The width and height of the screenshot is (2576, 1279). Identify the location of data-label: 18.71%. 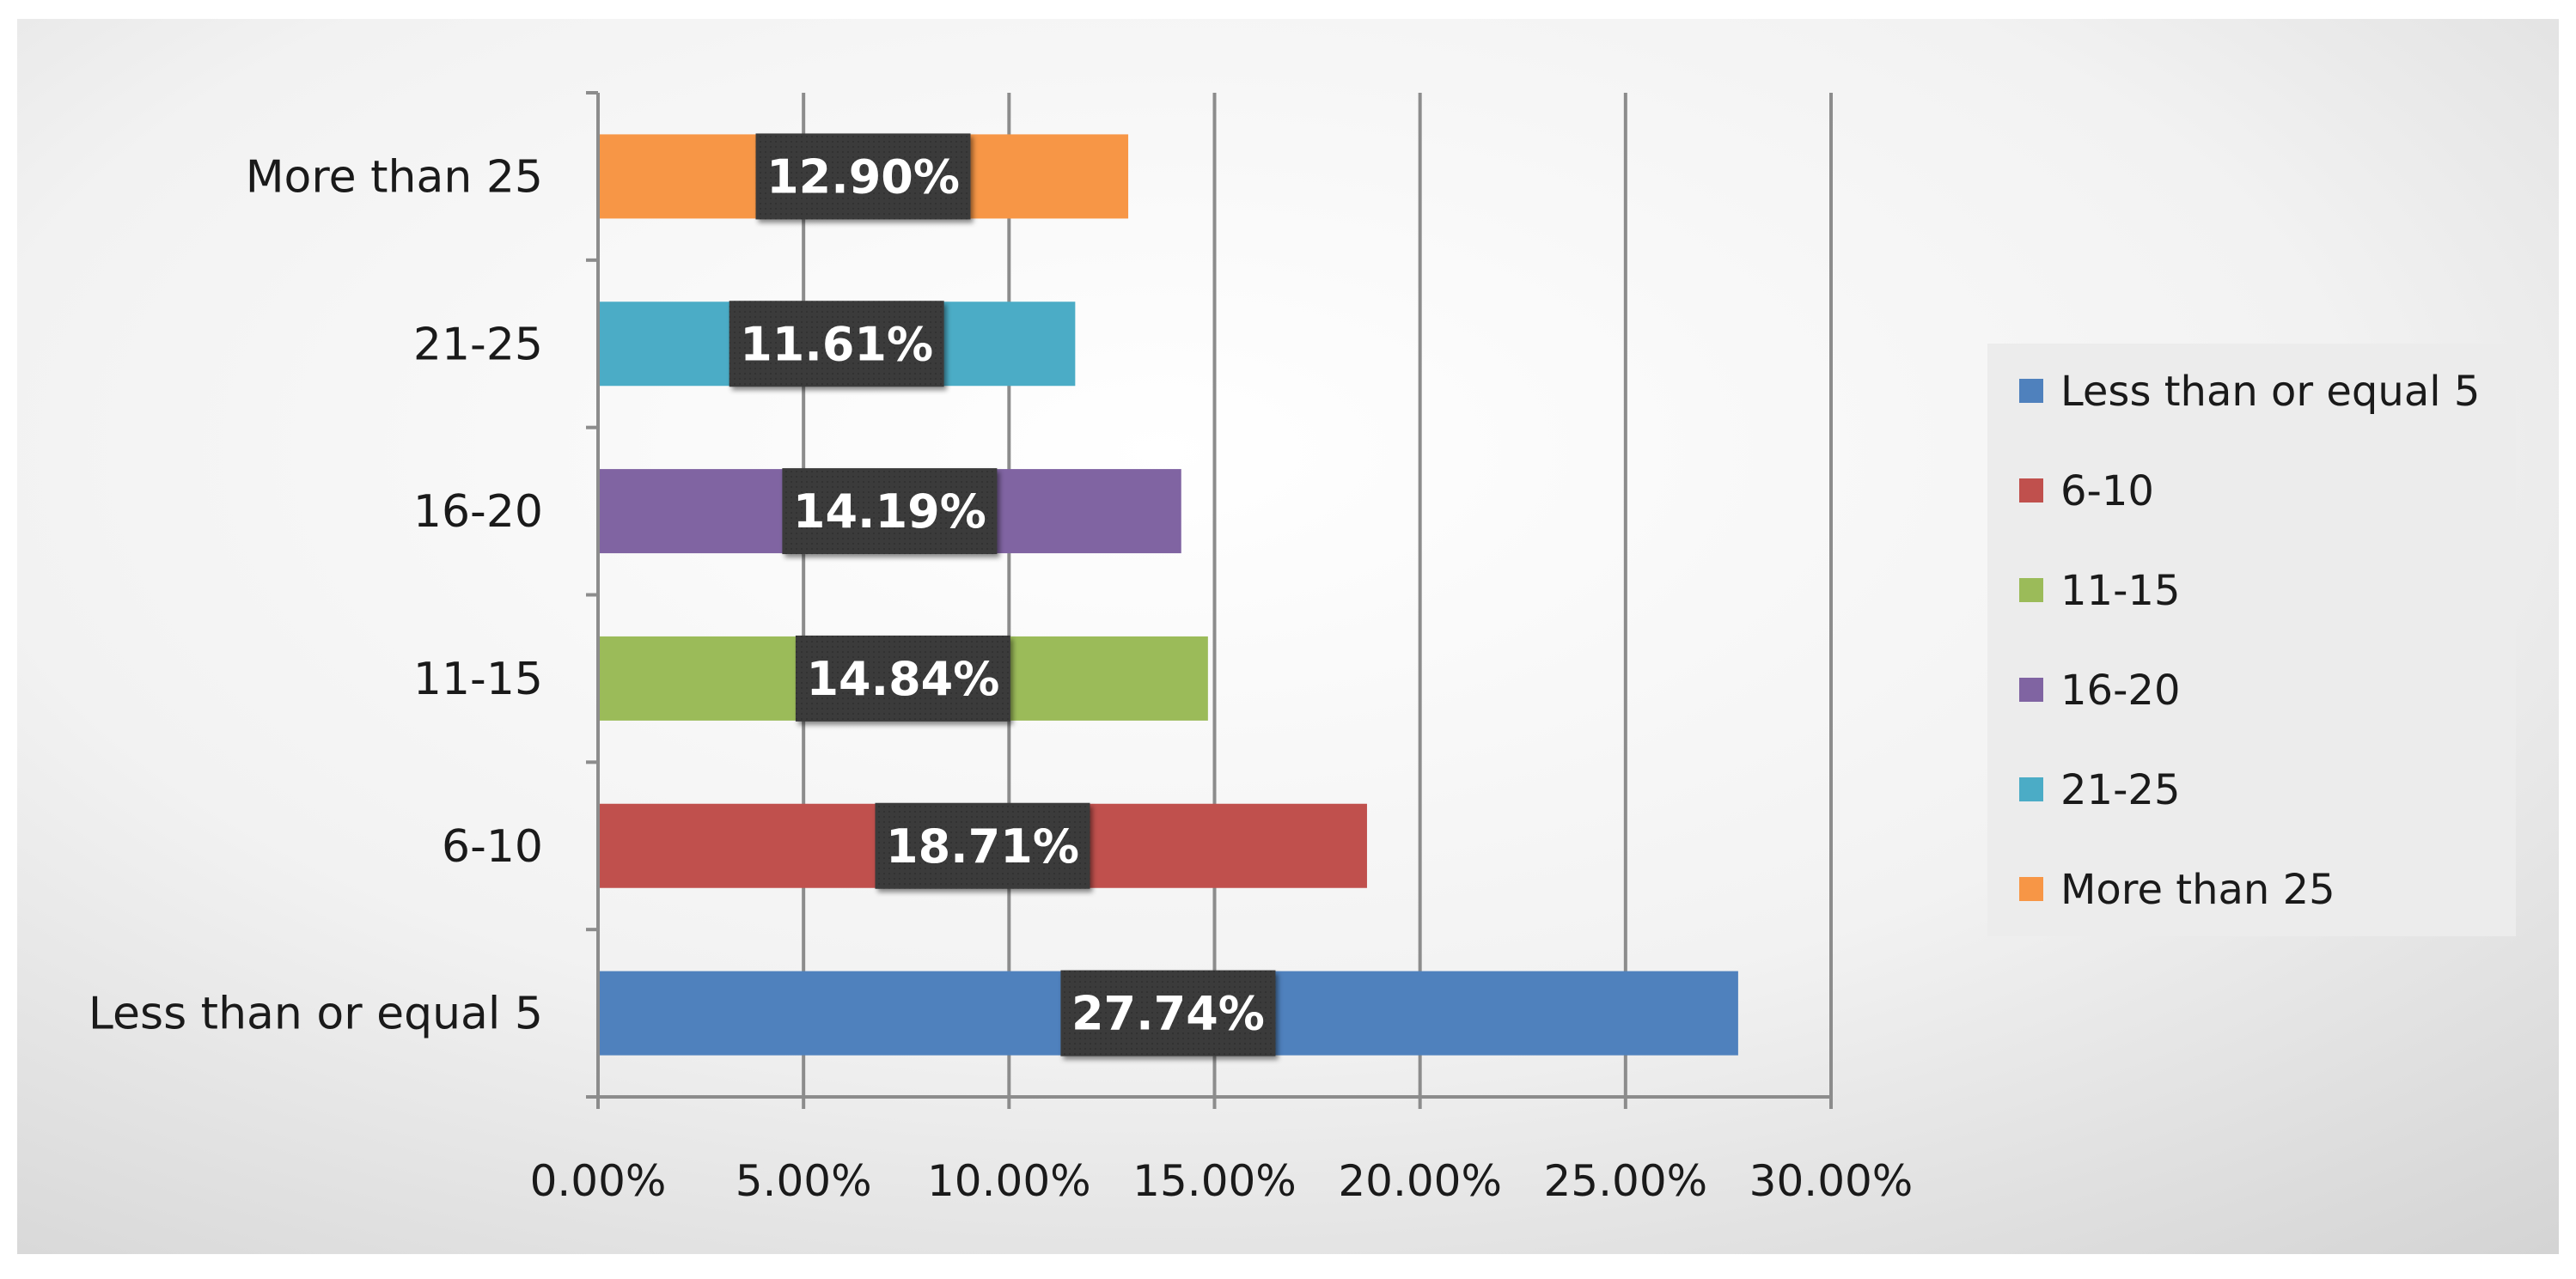
(982, 846).